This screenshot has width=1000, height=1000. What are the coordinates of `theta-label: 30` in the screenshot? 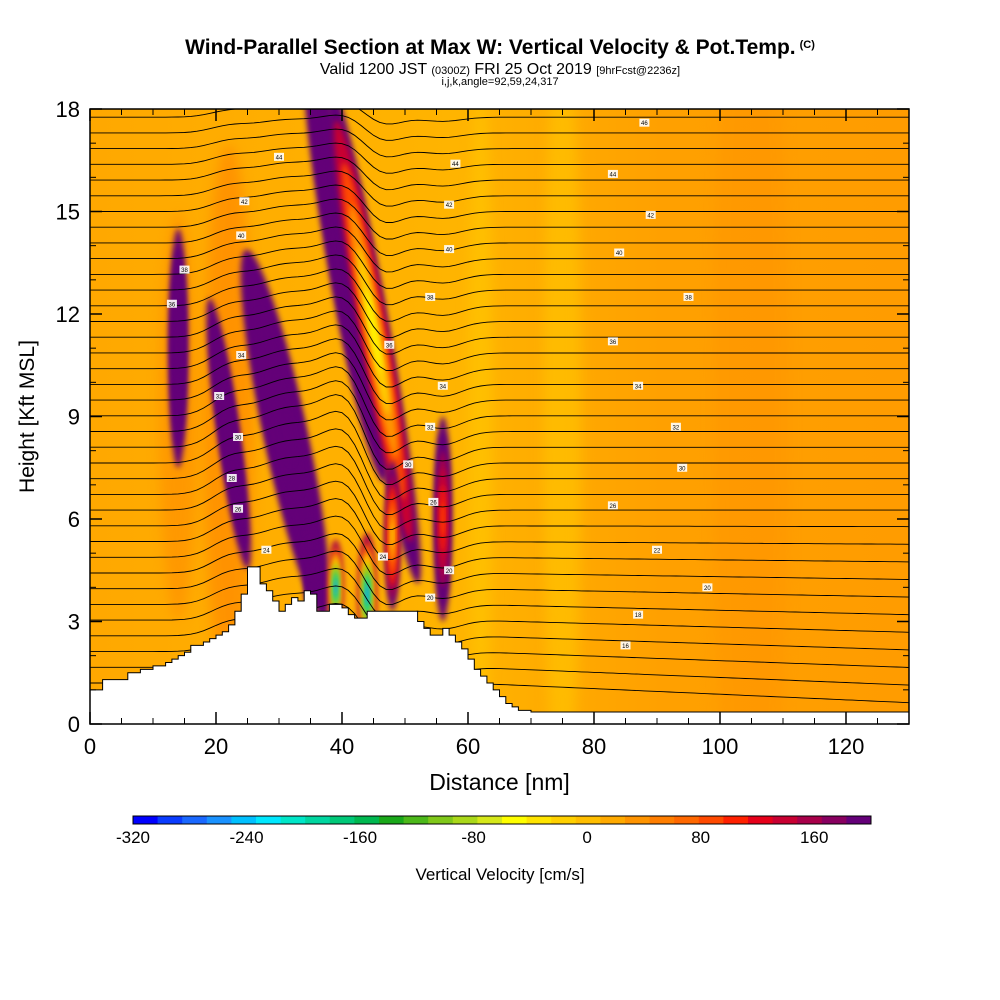 It's located at (682, 467).